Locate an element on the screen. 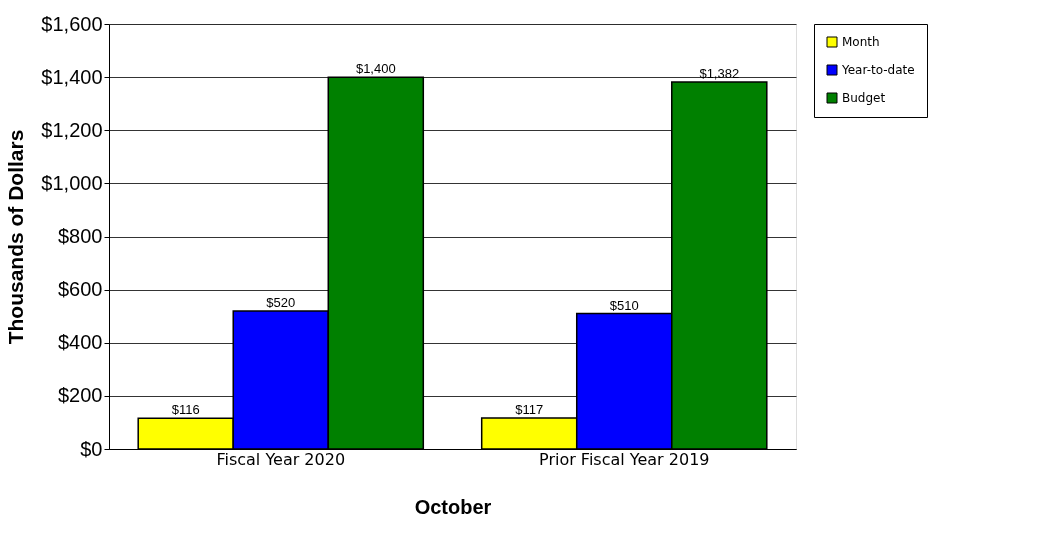 Image resolution: width=1049 pixels, height=546 pixels. data-label: $1,400 is located at coordinates (375, 69).